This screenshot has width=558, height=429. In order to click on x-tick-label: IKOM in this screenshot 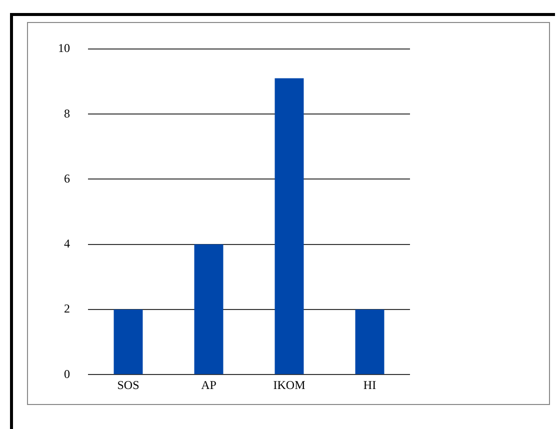, I will do `click(289, 385)`.